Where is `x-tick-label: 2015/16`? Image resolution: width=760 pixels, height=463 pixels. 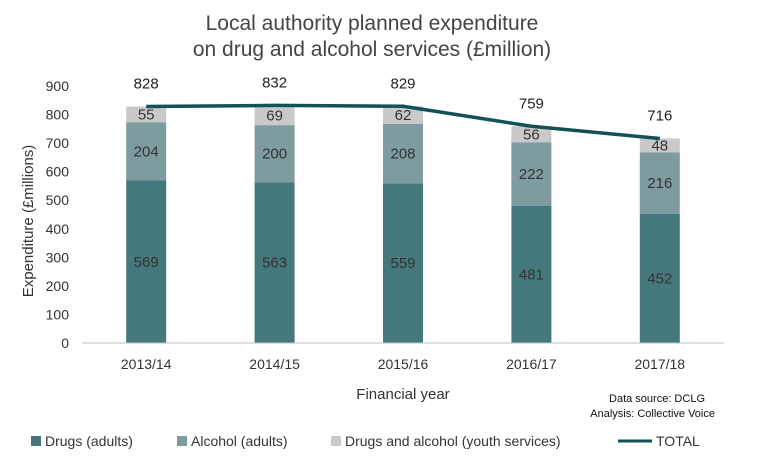 x-tick-label: 2015/16 is located at coordinates (403, 364).